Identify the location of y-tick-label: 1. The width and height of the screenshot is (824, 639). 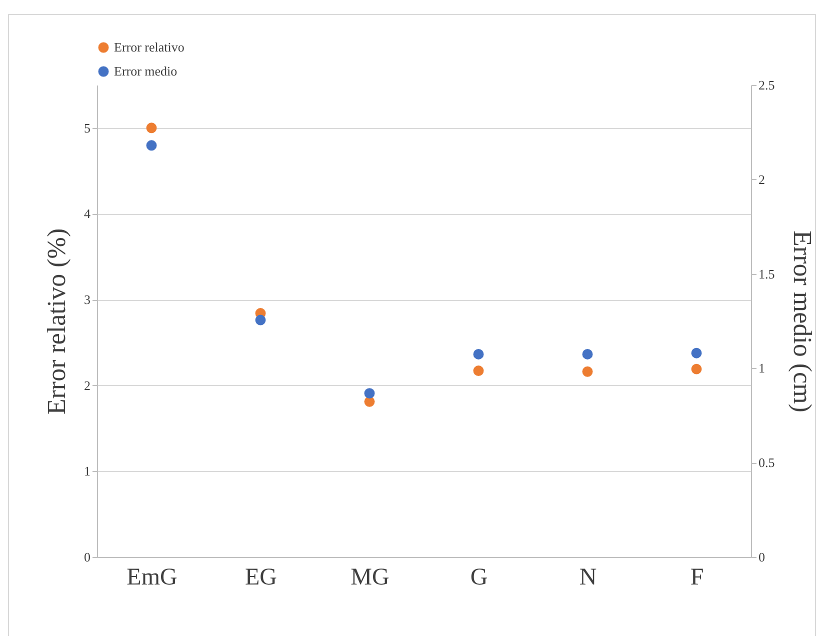
(87, 471).